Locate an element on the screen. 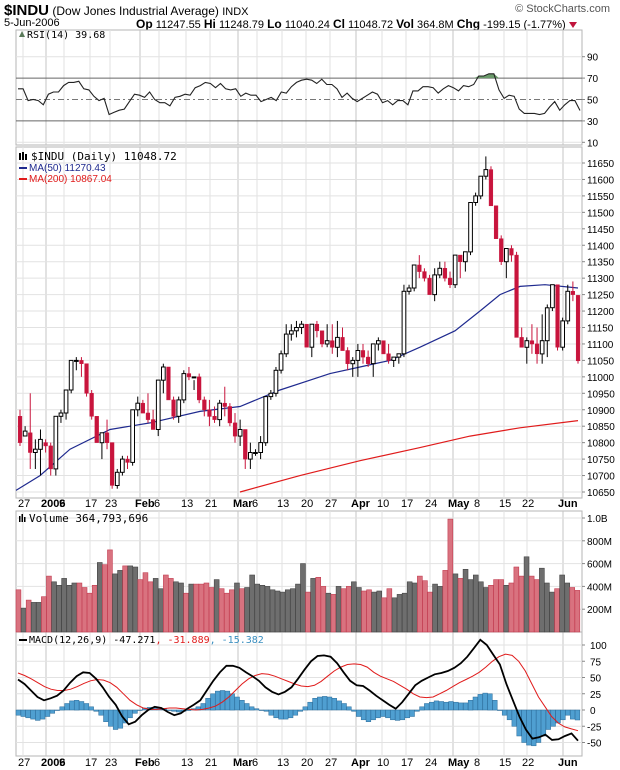  price-label: $INDU (Daily) 11048.72 is located at coordinates (104, 156).